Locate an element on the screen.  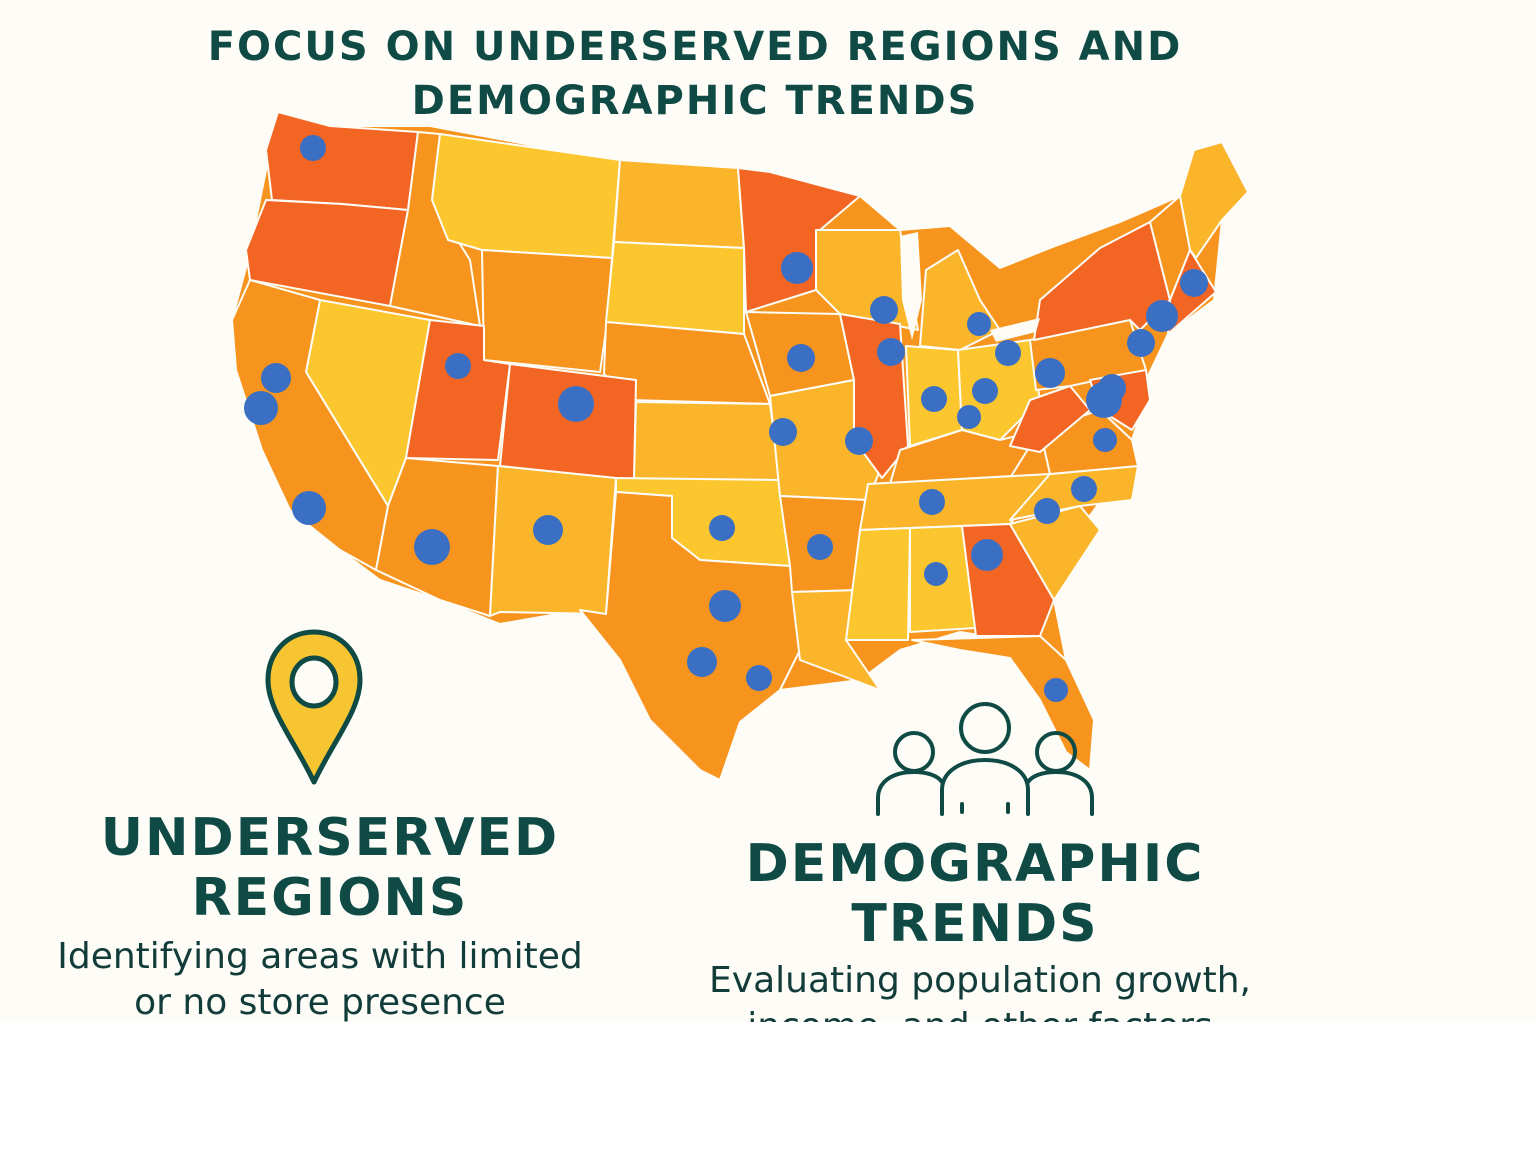
people-group-icon is located at coordinates (985, 759).